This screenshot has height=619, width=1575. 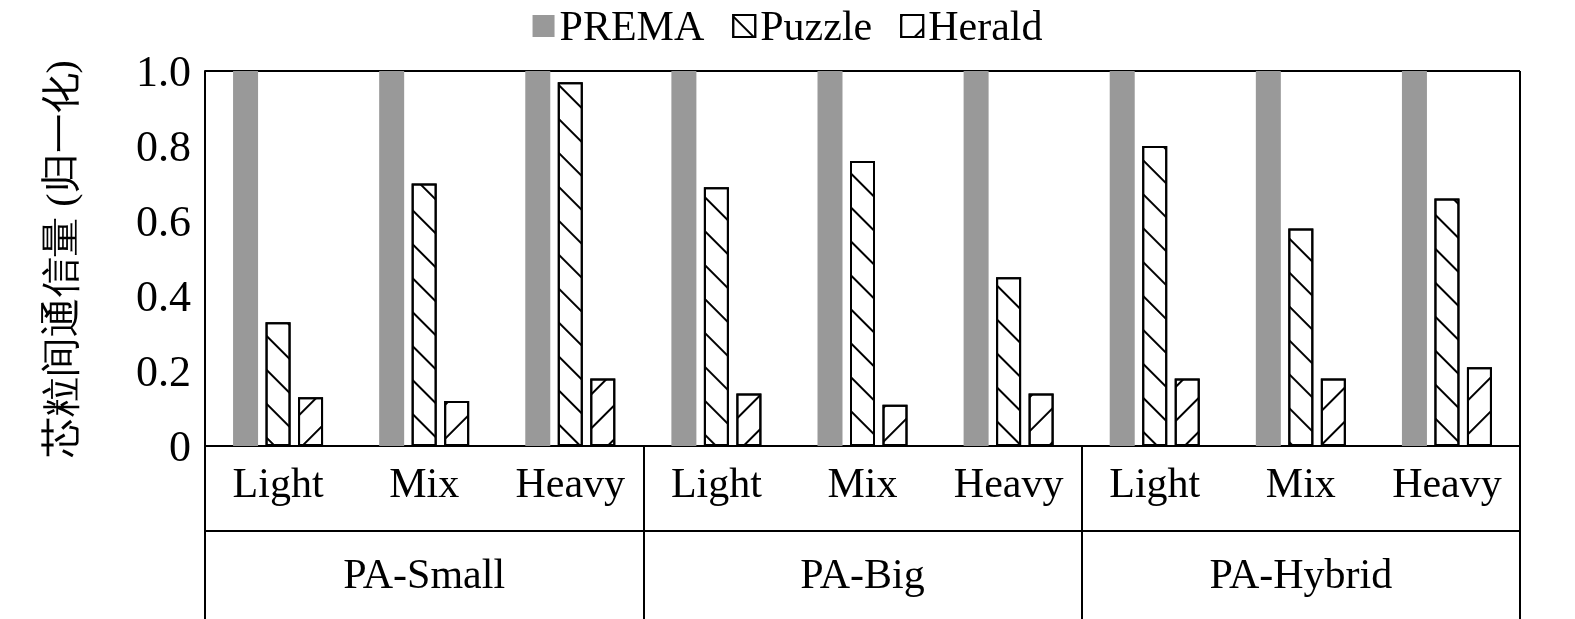 What do you see at coordinates (163, 146) in the screenshot?
I see `y-tick-label: 0.8` at bounding box center [163, 146].